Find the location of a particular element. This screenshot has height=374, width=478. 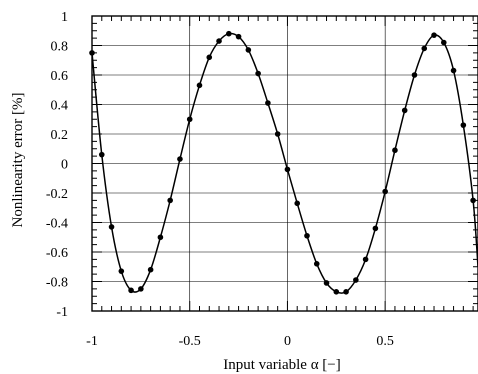

x-tick-label: 0.5 is located at coordinates (385, 341).